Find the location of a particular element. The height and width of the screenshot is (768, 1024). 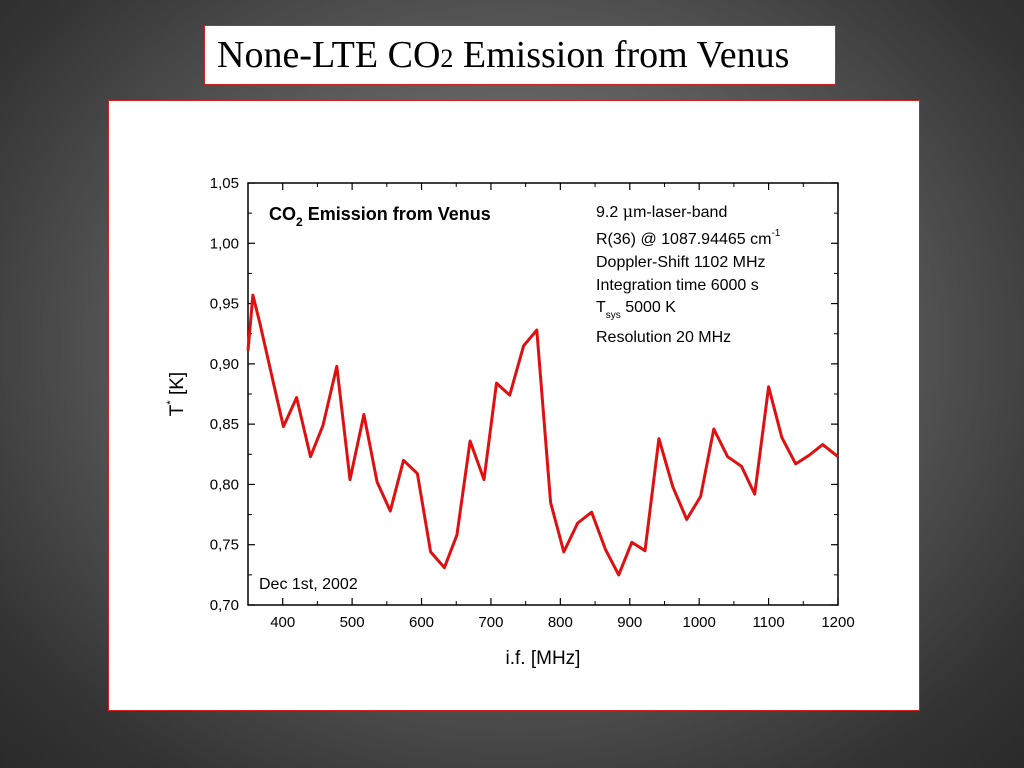

slide-title: None-LTE CO 2 Emission from Venus is located at coordinates (520, 55).